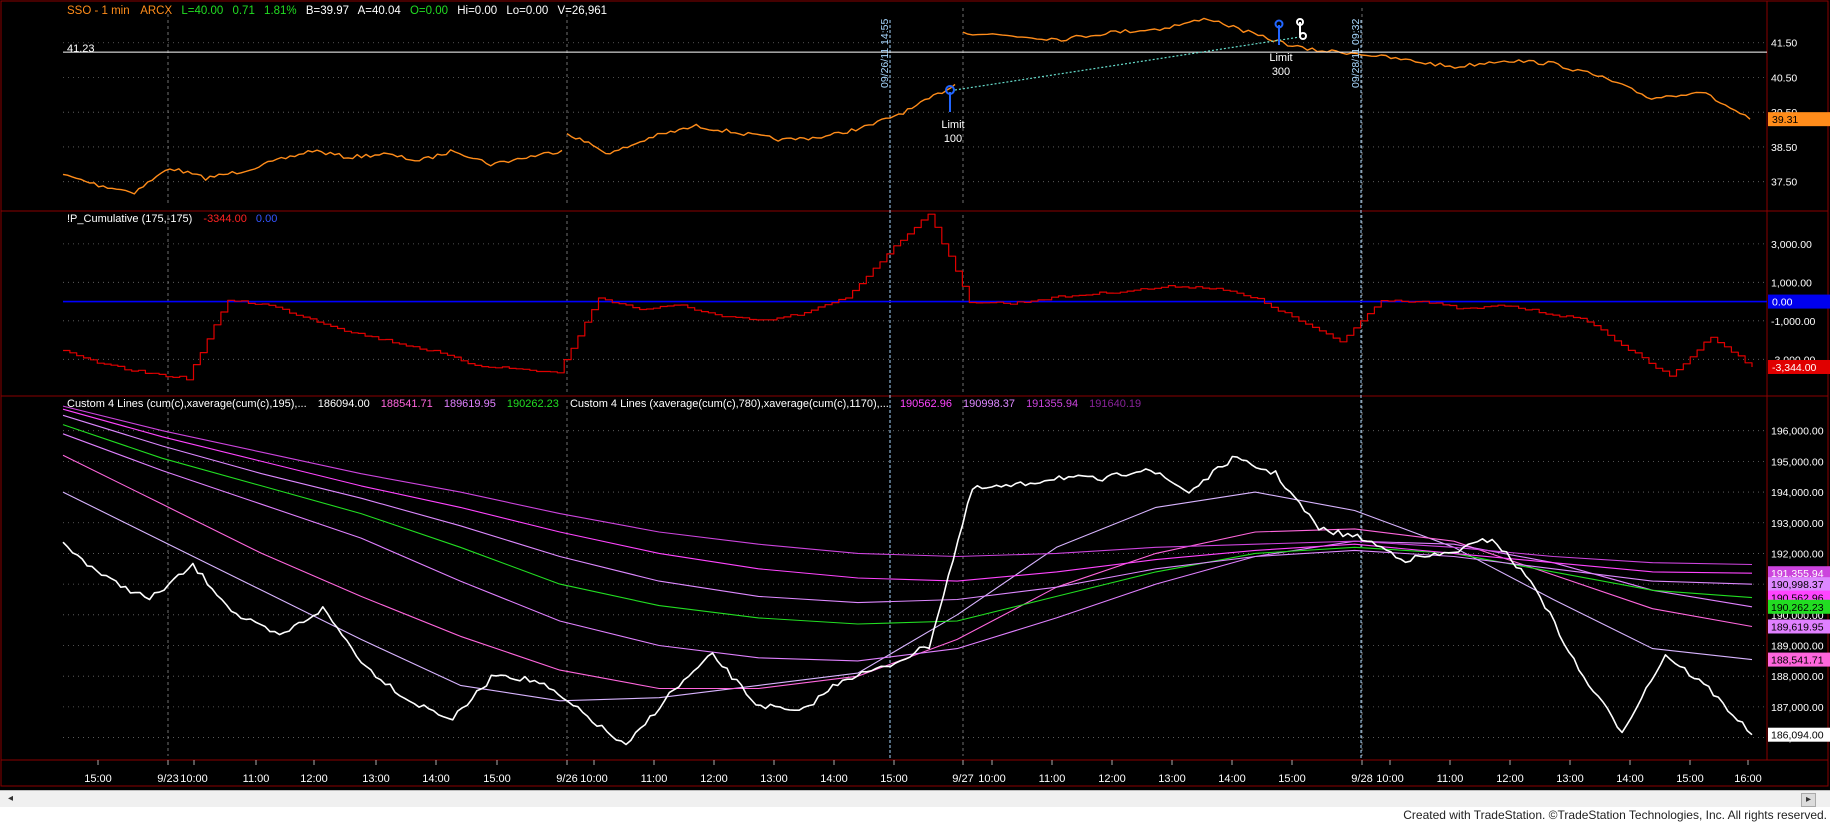  I want to click on exit-marker-top, so click(1300, 22).